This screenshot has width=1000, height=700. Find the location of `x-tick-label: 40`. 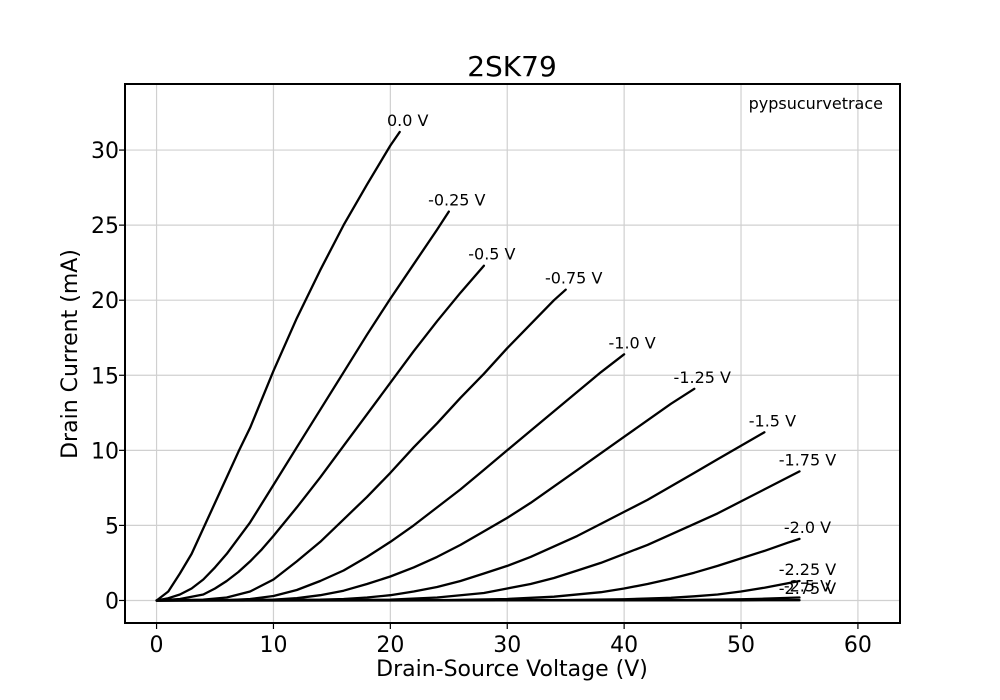

x-tick-label: 40 is located at coordinates (624, 645).